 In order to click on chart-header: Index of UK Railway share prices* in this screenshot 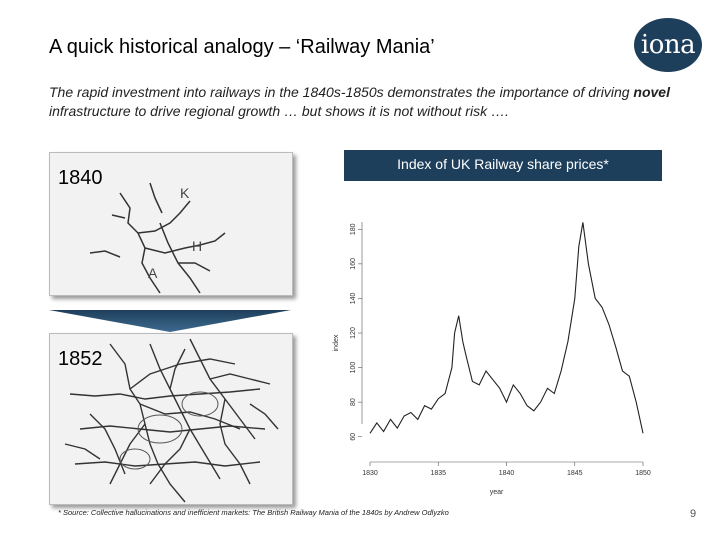, I will do `click(503, 165)`.